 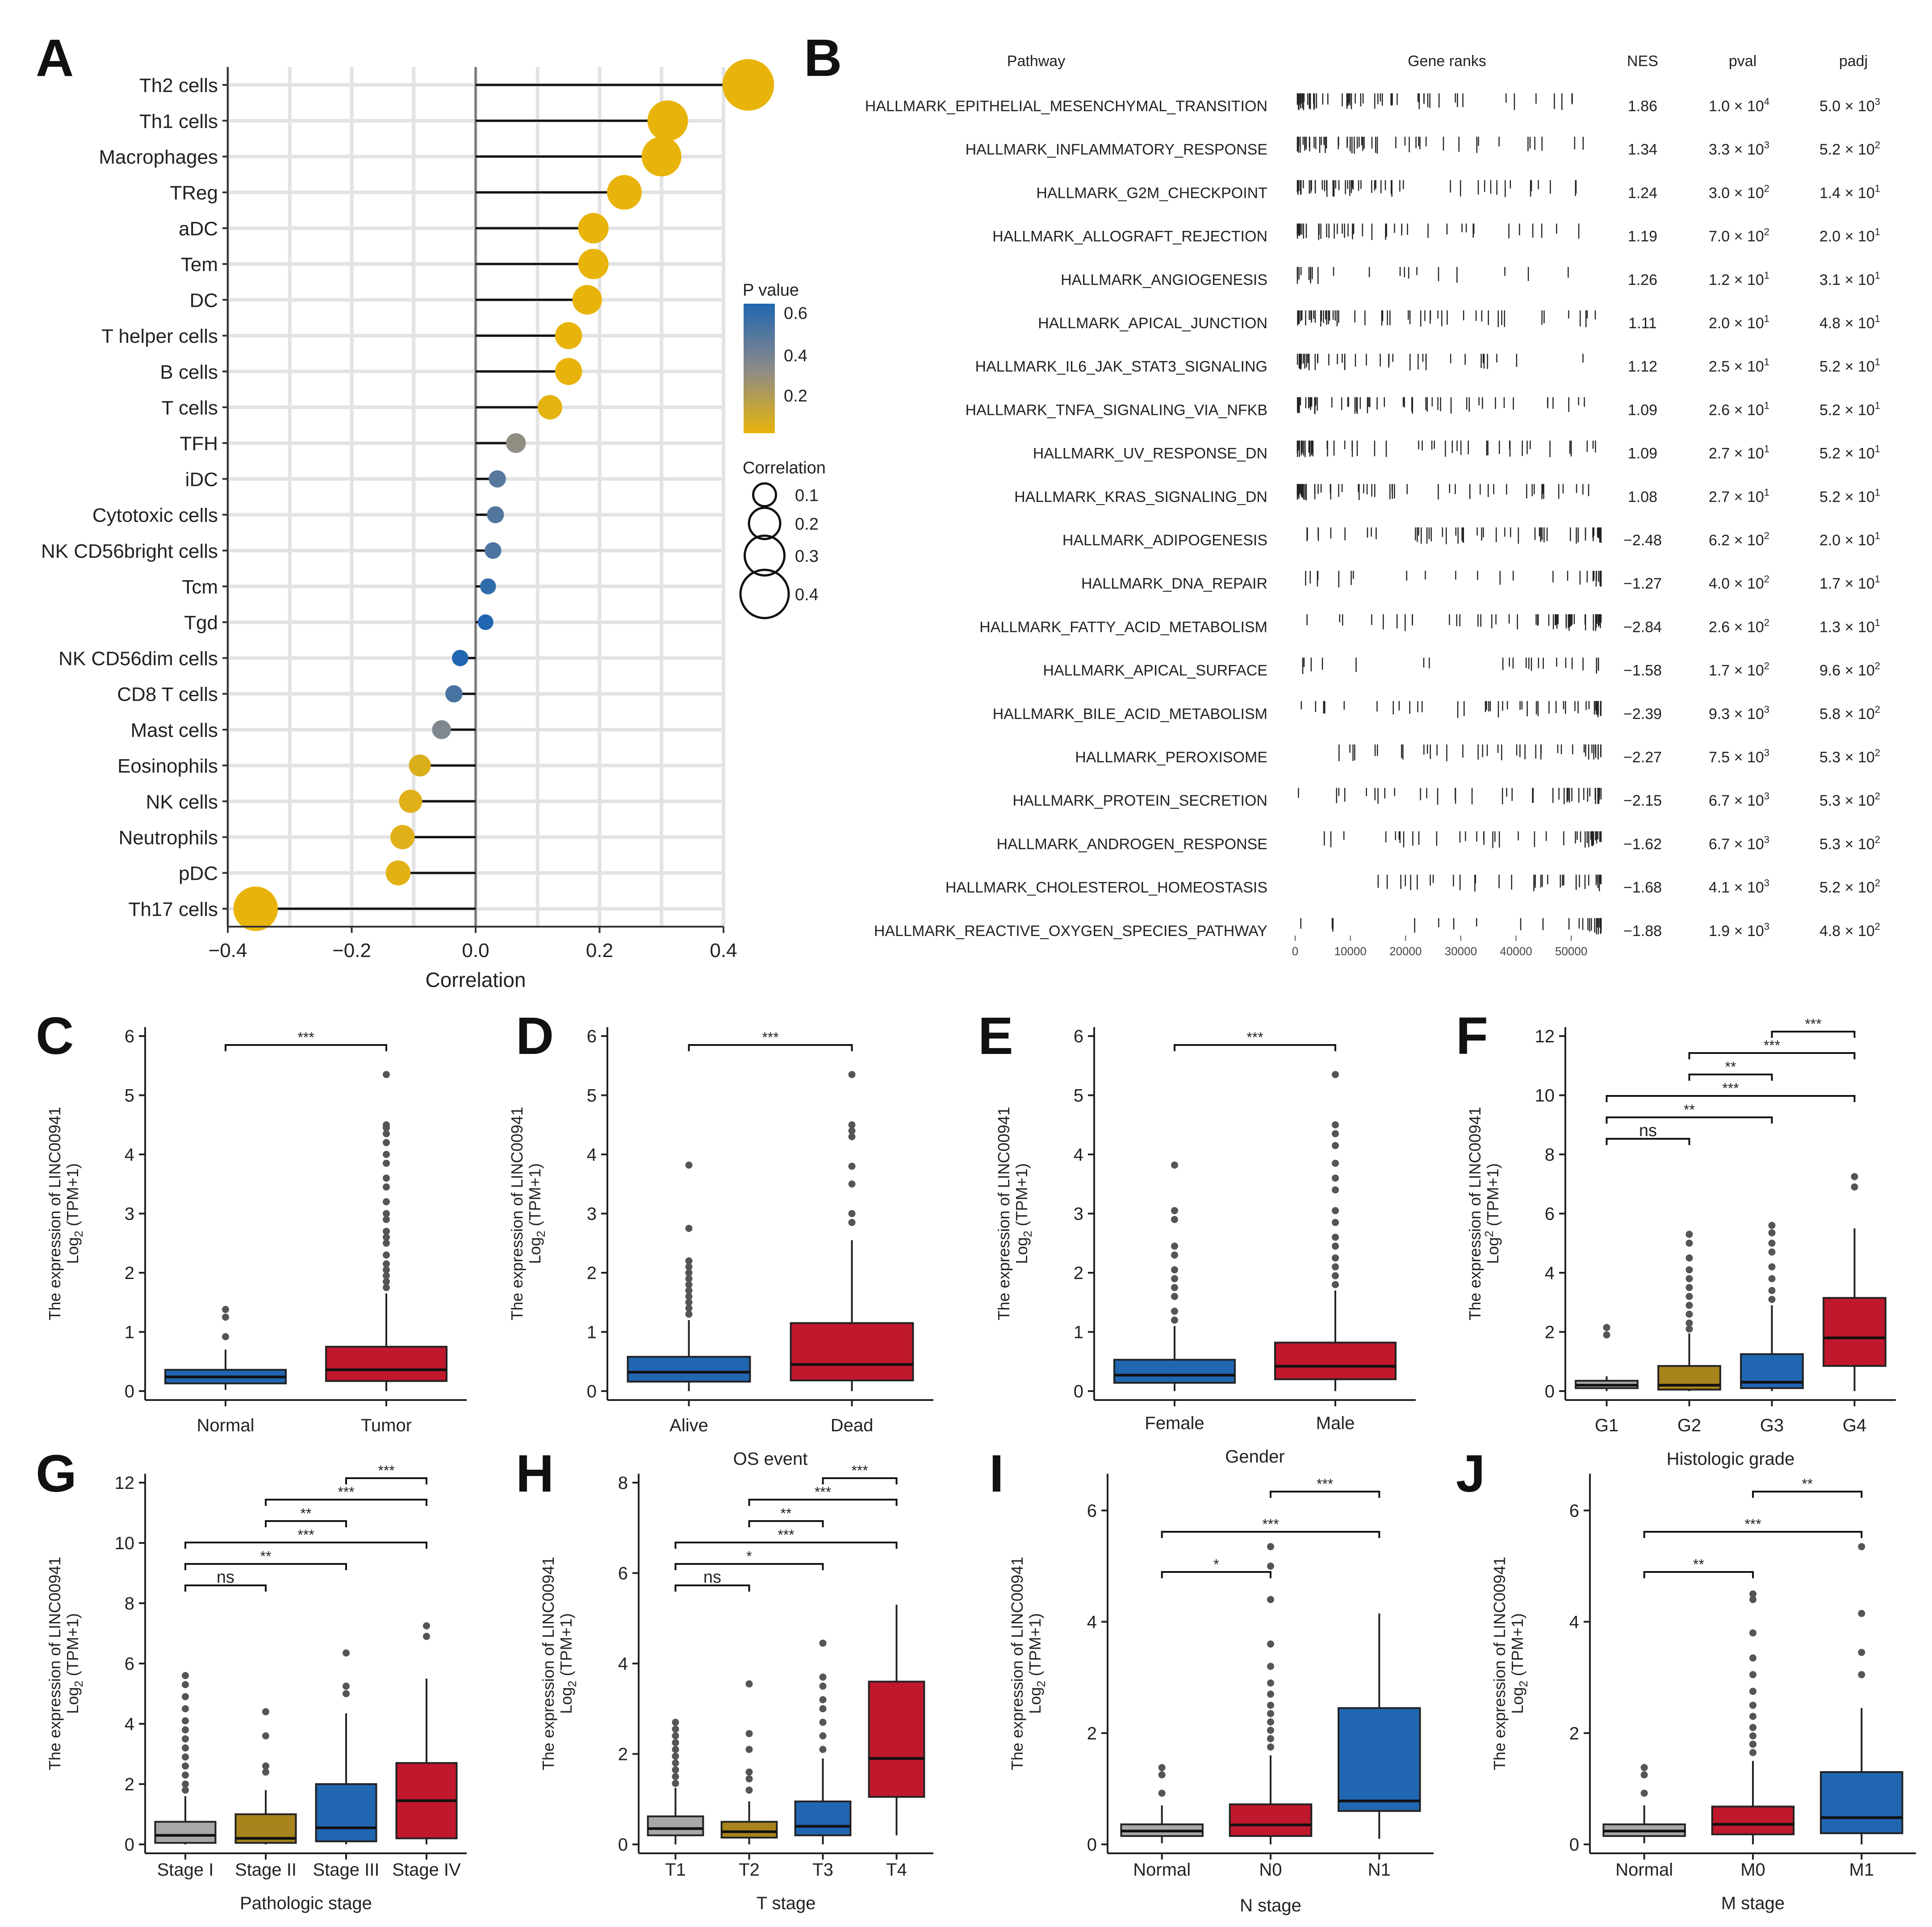 What do you see at coordinates (427, 1870) in the screenshot?
I see `x-tick-label: Stage IV` at bounding box center [427, 1870].